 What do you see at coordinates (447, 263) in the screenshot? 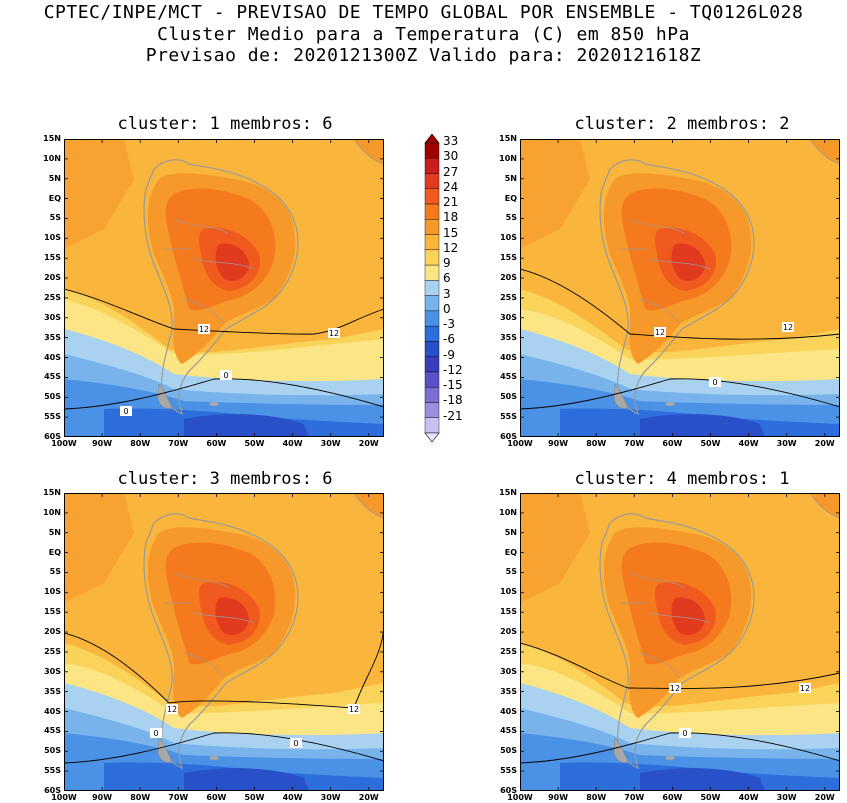
I see `colorbar-tick-label: 9` at bounding box center [447, 263].